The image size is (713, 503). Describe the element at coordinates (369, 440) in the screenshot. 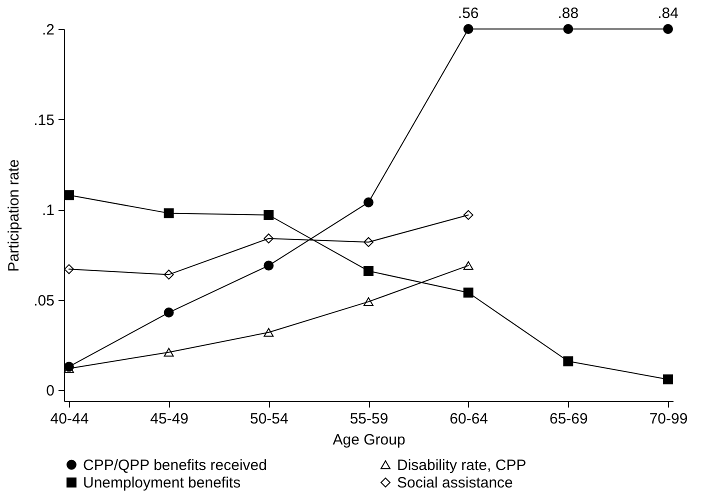

I see `x-axis-title: Age Group` at that location.